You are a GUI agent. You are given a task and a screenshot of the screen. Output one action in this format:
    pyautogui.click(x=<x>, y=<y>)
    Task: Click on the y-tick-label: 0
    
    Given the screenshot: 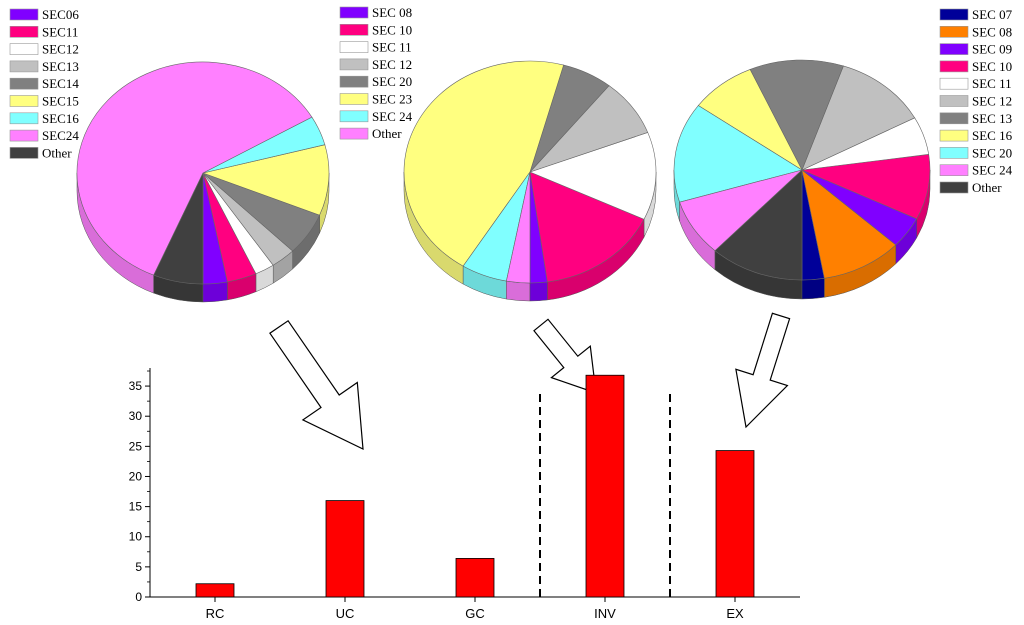 What is the action you would take?
    pyautogui.click(x=138, y=597)
    